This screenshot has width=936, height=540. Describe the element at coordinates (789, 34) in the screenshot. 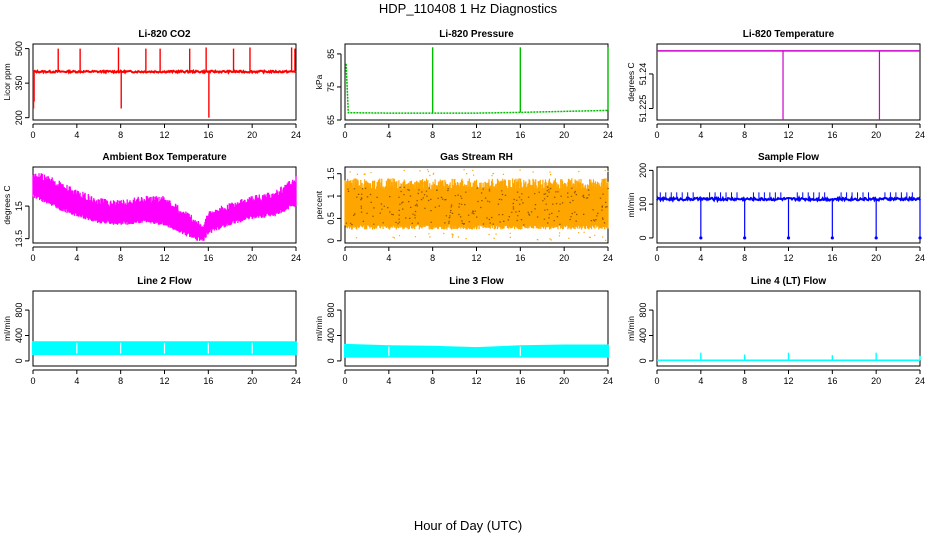

I see `panel-title: Li-820 Temperature` at that location.